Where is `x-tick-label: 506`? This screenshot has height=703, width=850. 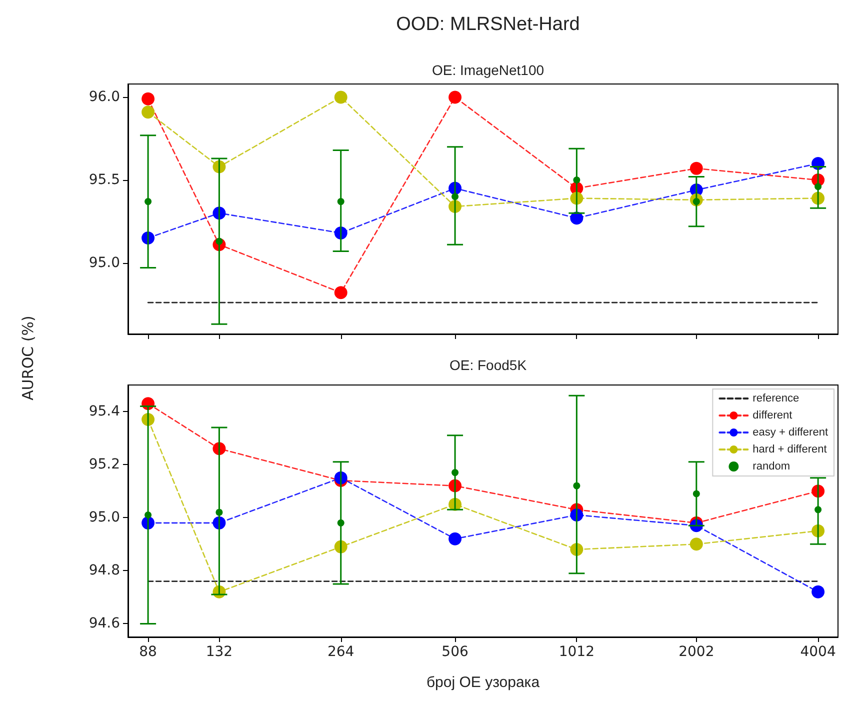
x-tick-label: 506 is located at coordinates (455, 652).